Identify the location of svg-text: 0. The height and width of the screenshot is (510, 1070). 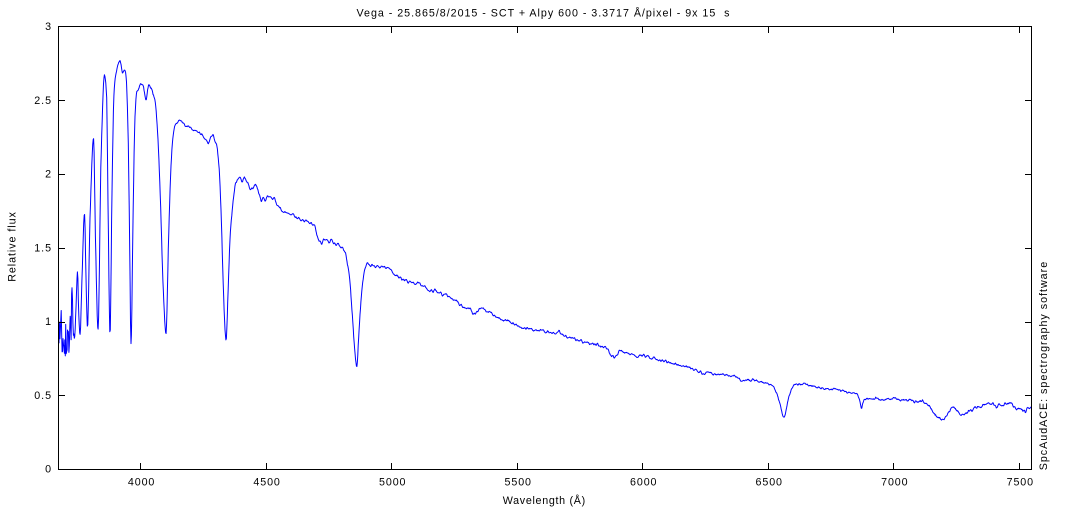
(48, 470).